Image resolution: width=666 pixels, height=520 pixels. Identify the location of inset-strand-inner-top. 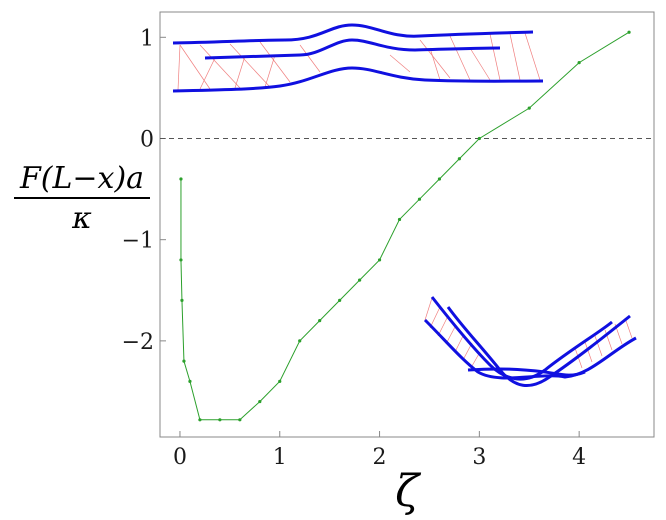
(352, 49).